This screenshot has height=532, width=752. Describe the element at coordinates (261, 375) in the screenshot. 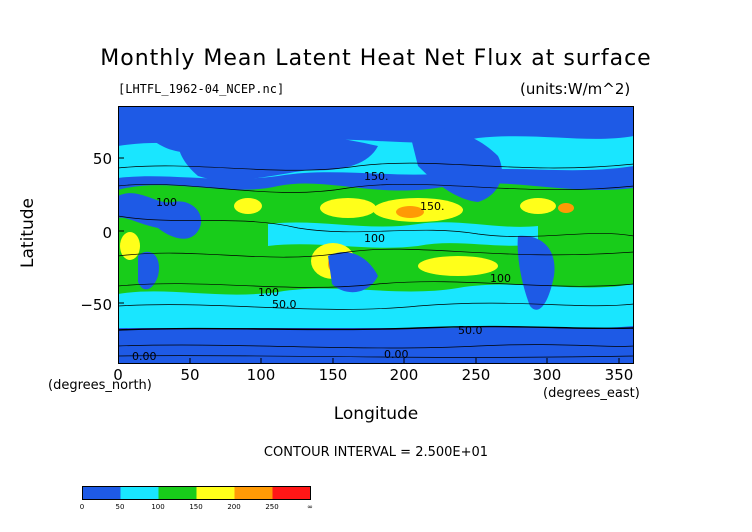

I see `x-tick-label: 100` at that location.